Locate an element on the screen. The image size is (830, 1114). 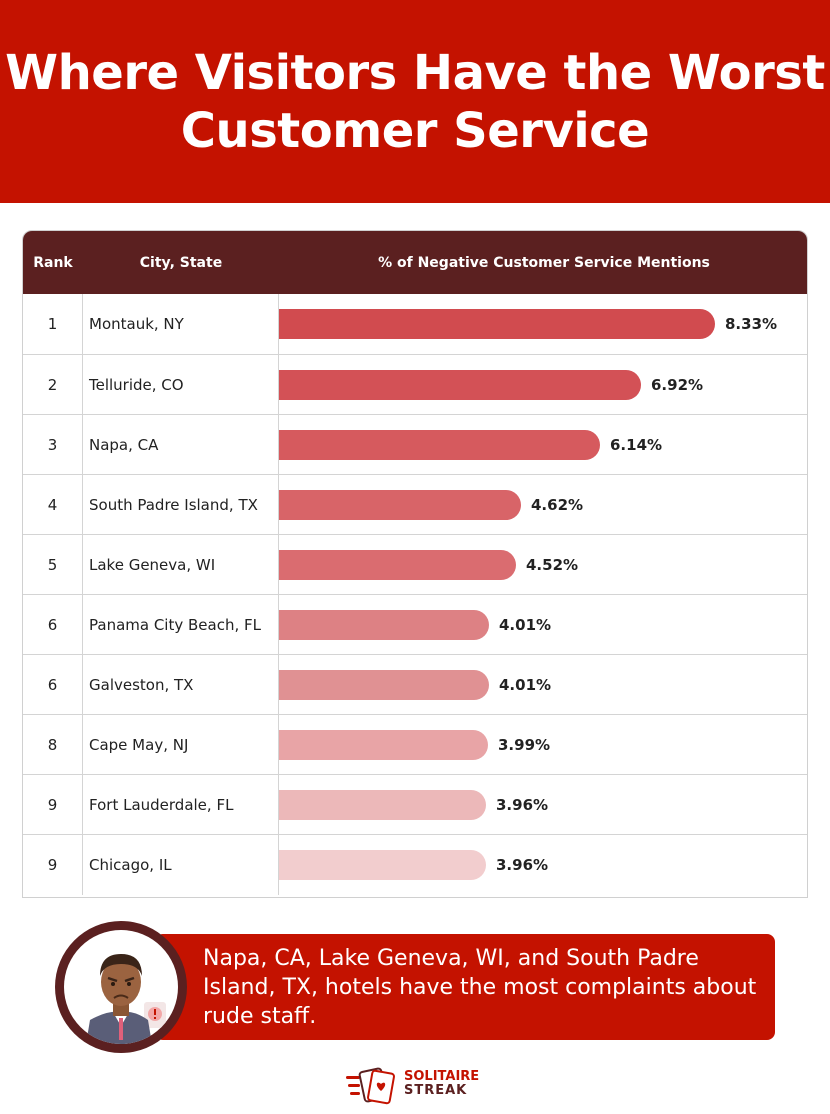
bar-value-label: 6.14% is located at coordinates (636, 445).